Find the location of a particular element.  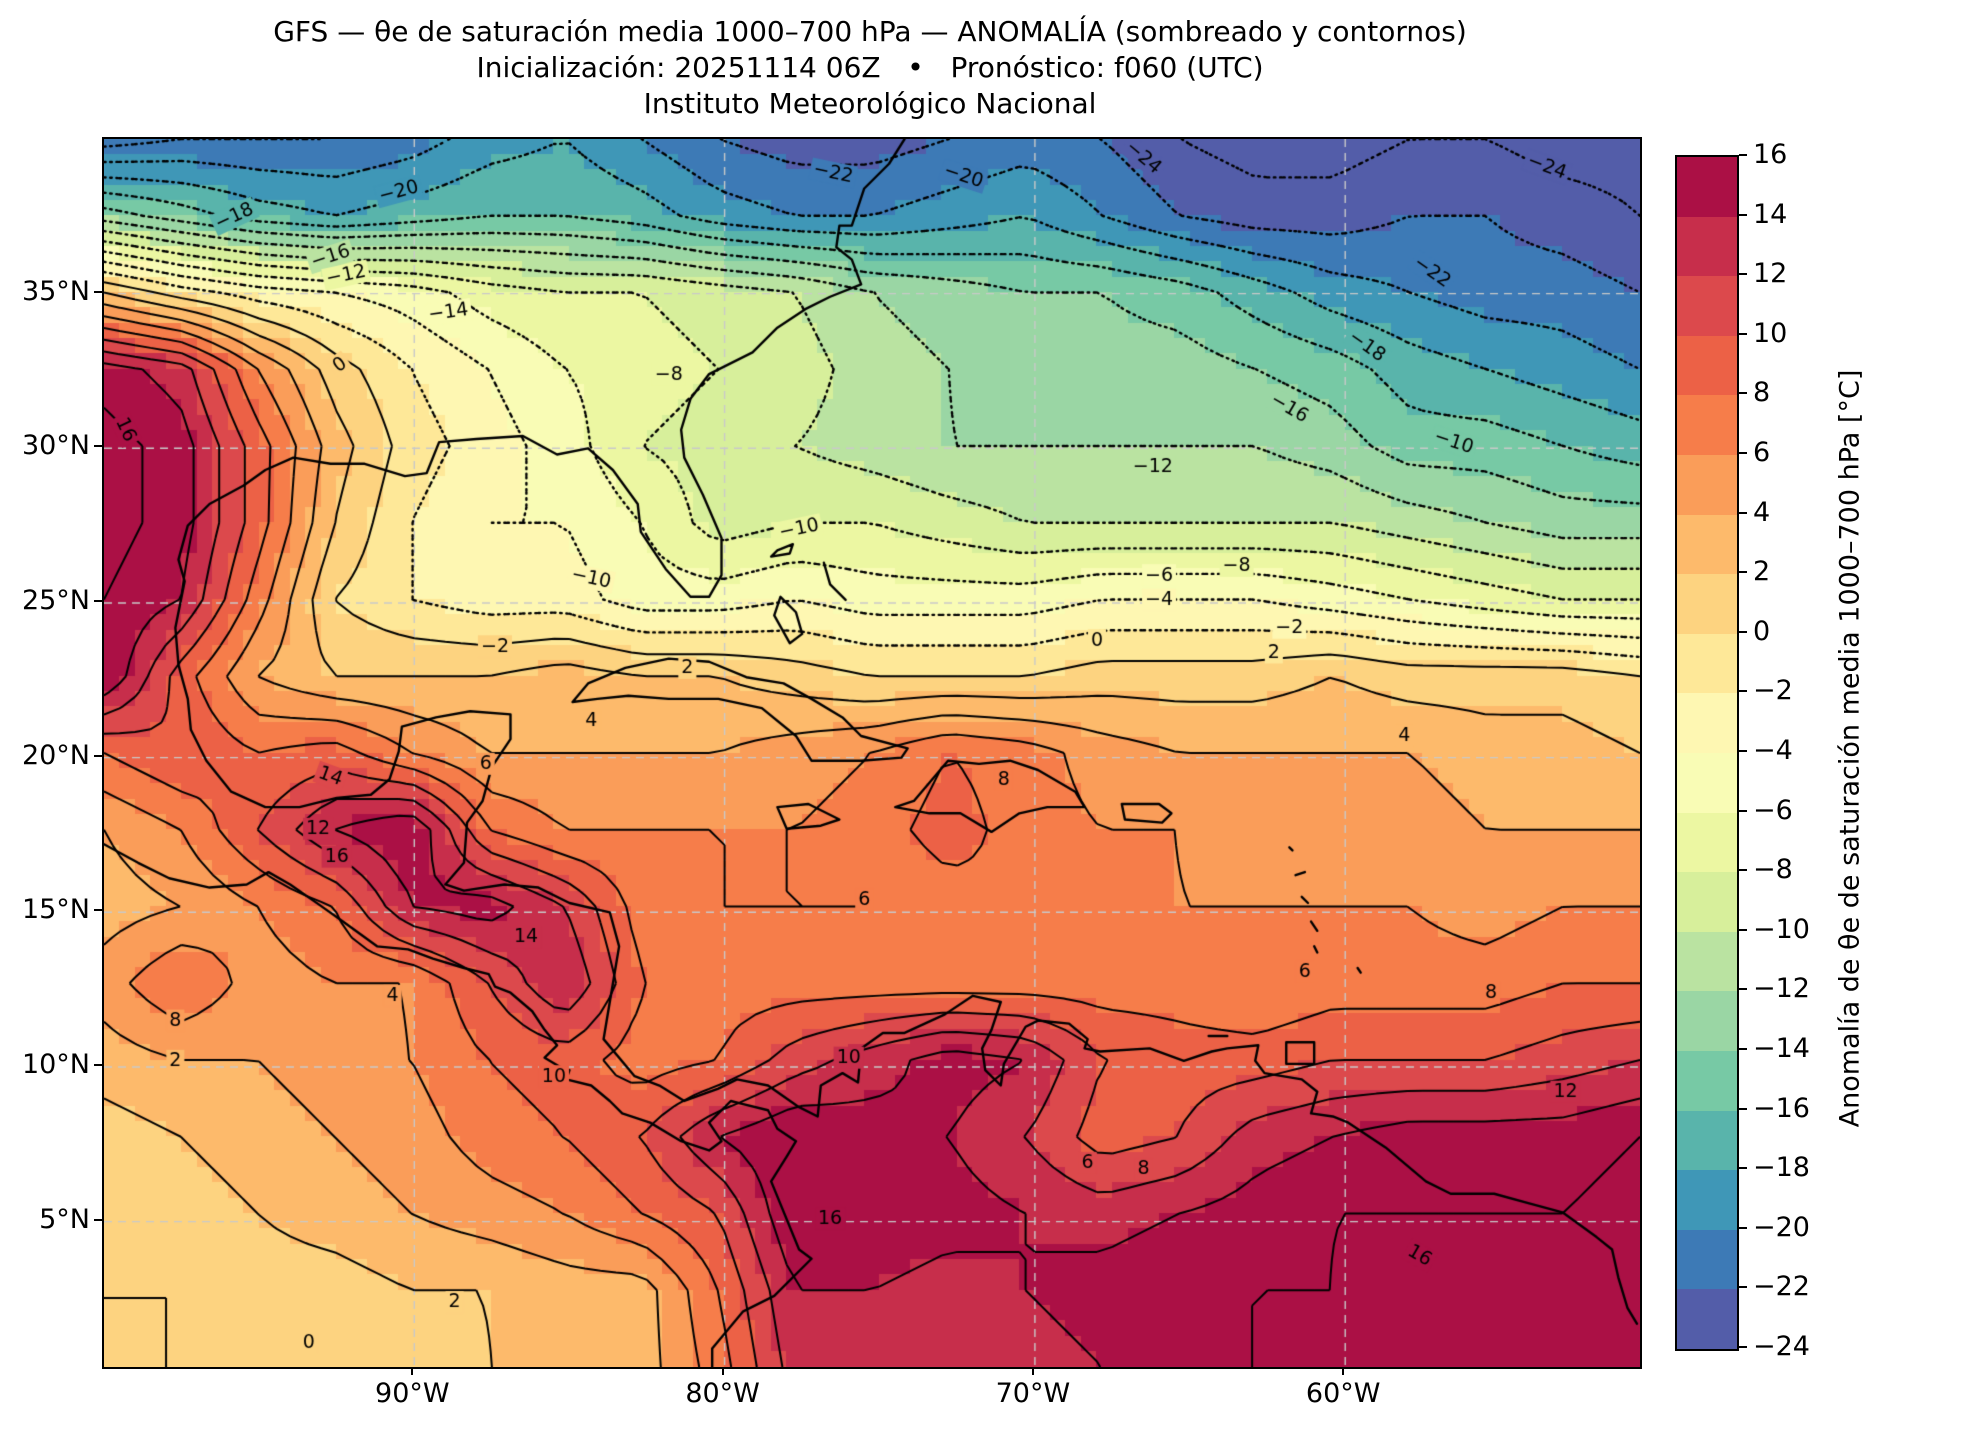

y-tick-label-20: 20°N is located at coordinates (55, 755).